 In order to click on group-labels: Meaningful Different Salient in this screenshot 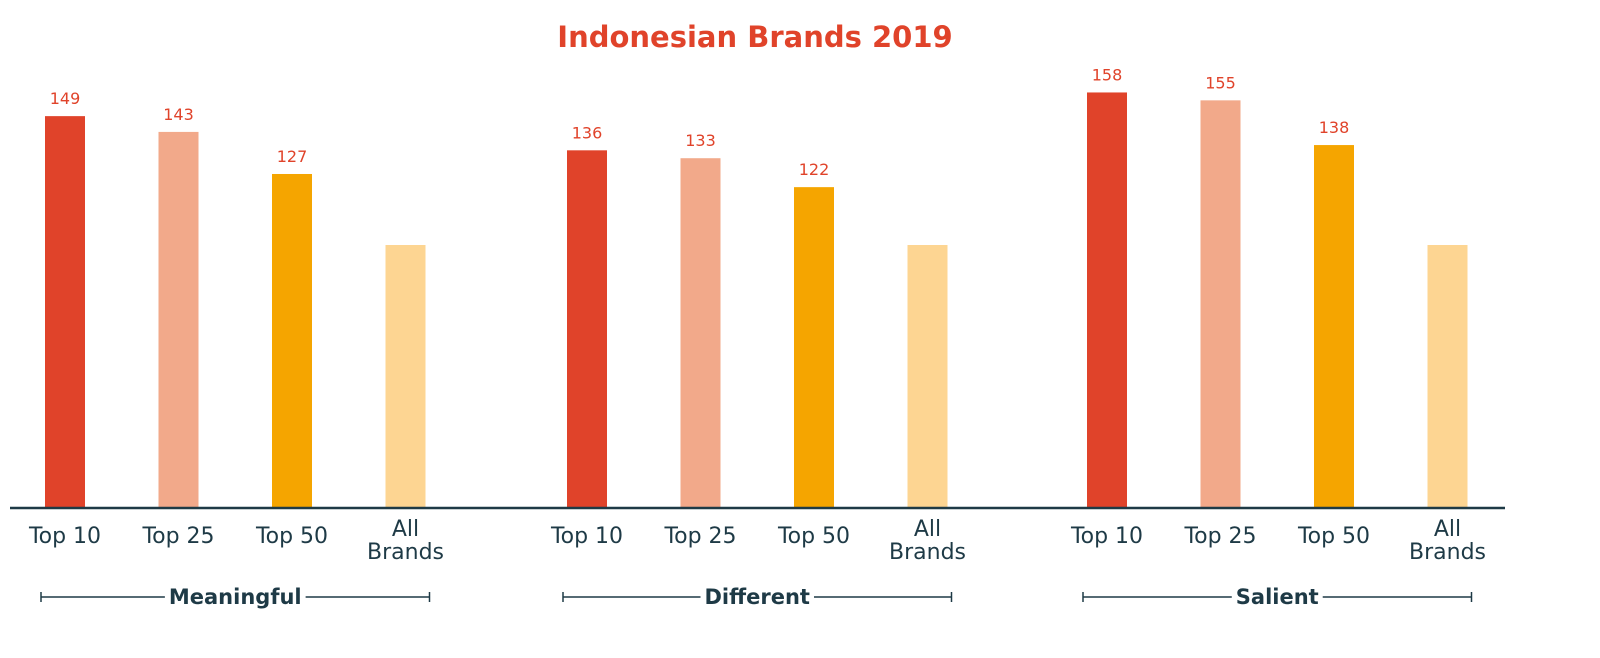, I will do `click(756, 597)`.